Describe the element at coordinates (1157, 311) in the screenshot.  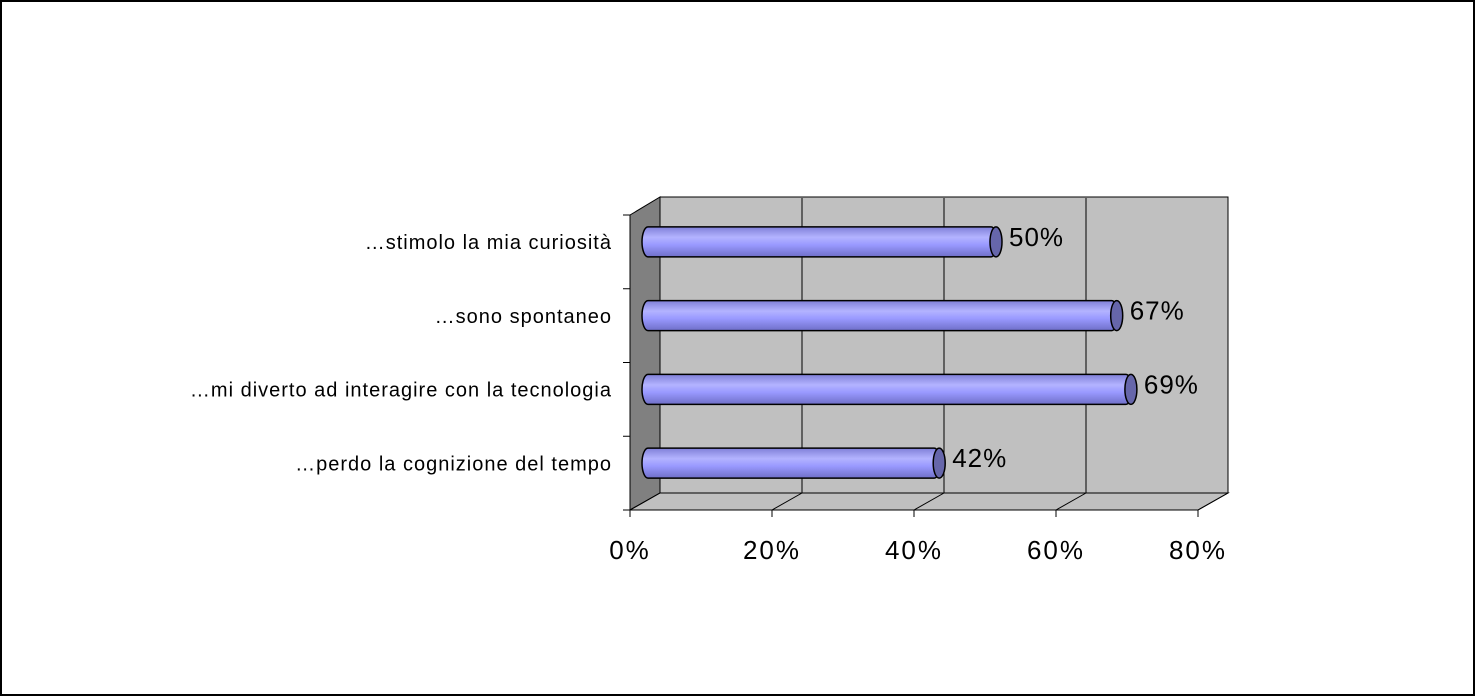
I see `data-label: 67%` at that location.